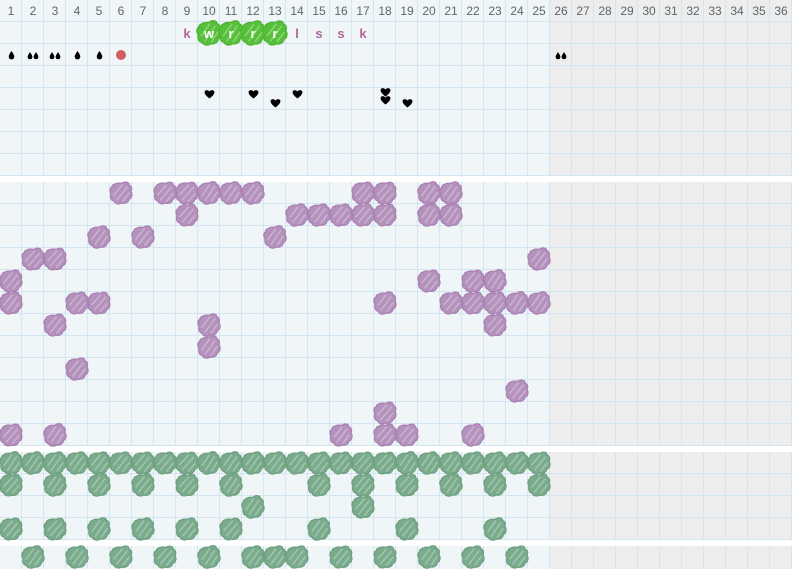 This screenshot has width=792, height=569. I want to click on day-number-label: 20, so click(429, 11).